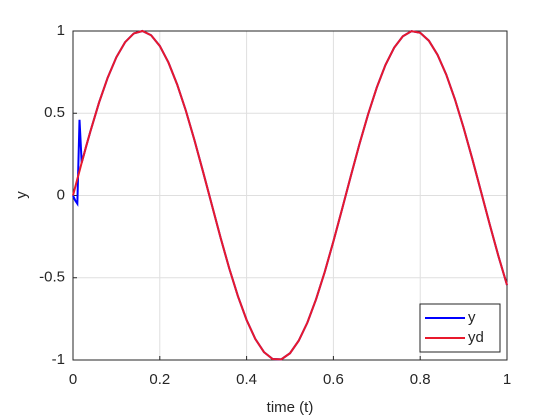 The height and width of the screenshot is (420, 560). What do you see at coordinates (73, 379) in the screenshot?
I see `x-tick-label: 0` at bounding box center [73, 379].